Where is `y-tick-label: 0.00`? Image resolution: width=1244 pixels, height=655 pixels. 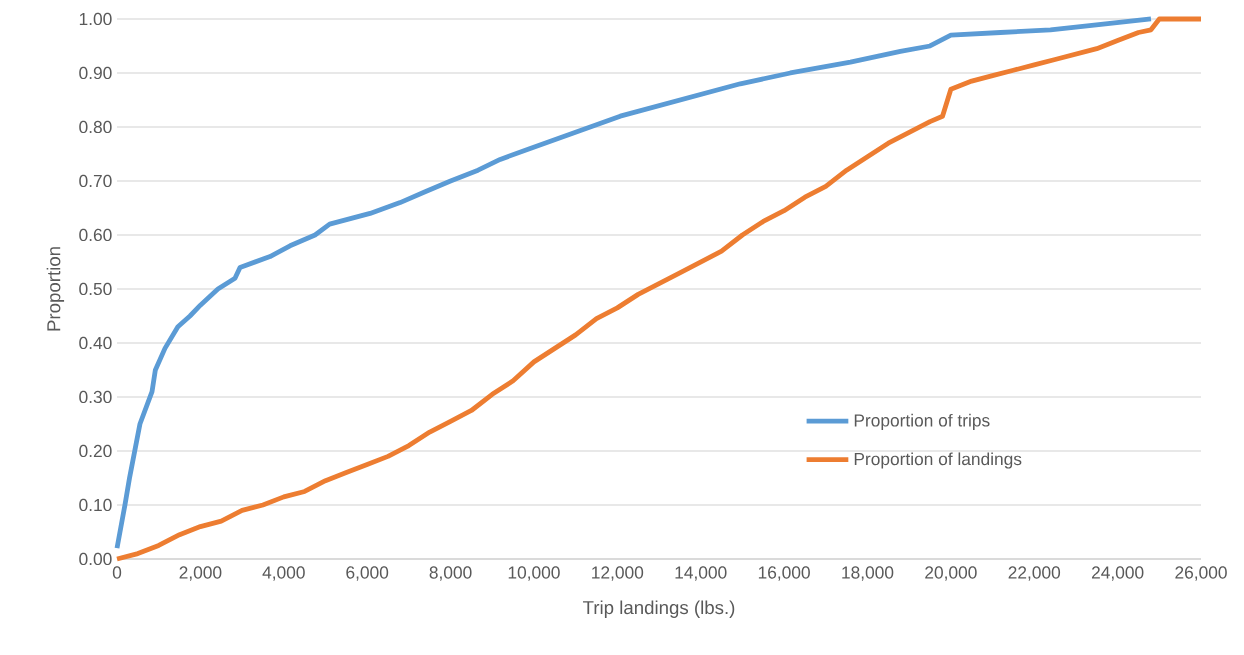 y-tick-label: 0.00 is located at coordinates (95, 559).